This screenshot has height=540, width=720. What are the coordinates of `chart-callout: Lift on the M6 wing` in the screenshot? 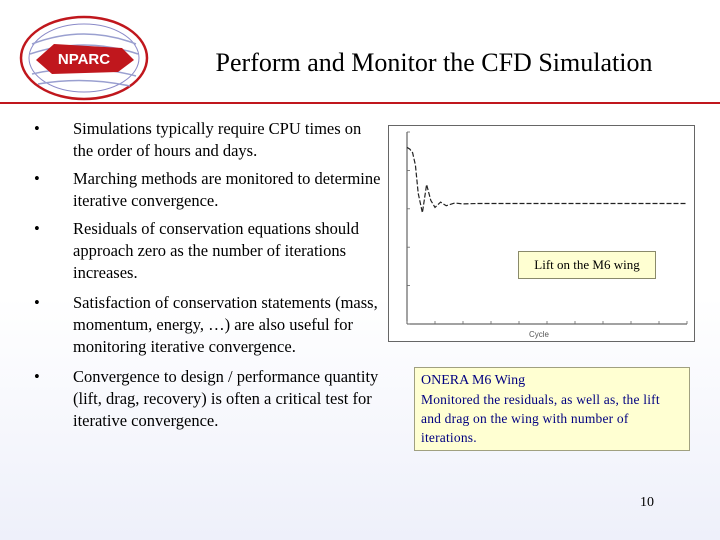 It's located at (587, 265).